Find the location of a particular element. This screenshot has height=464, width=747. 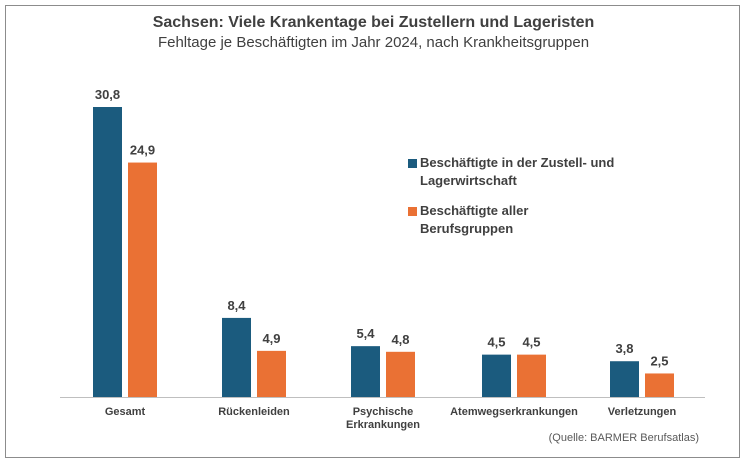

category-label: Gesamt is located at coordinates (125, 412).